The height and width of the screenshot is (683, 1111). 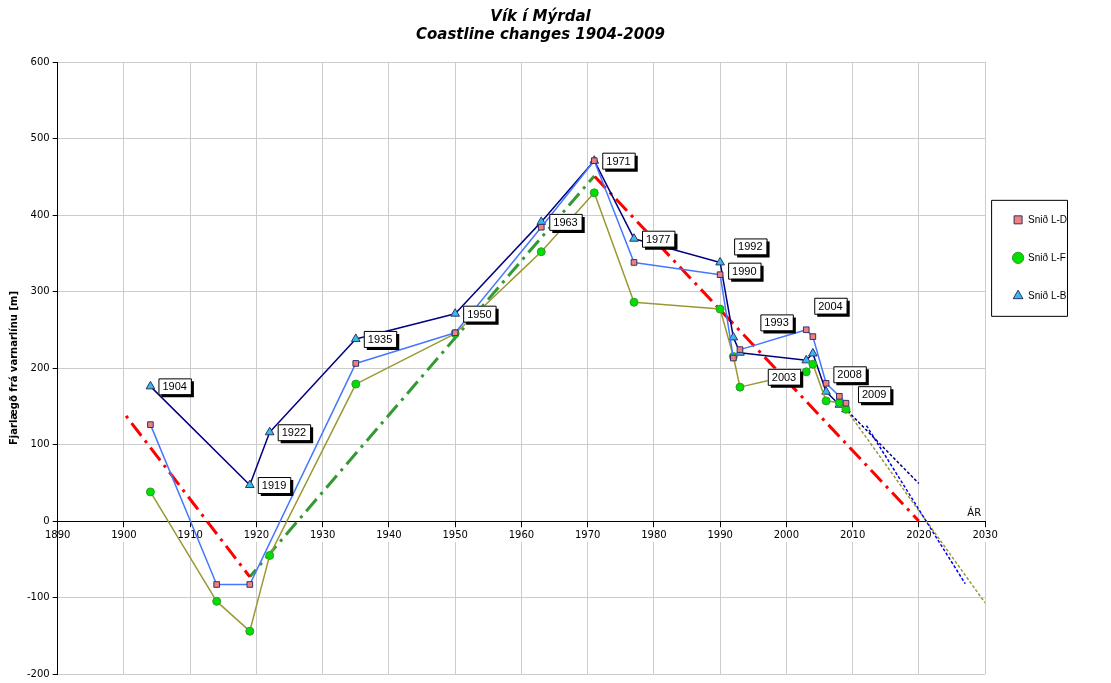 What do you see at coordinates (40, 214) in the screenshot?
I see `y-tick-label: 400` at bounding box center [40, 214].